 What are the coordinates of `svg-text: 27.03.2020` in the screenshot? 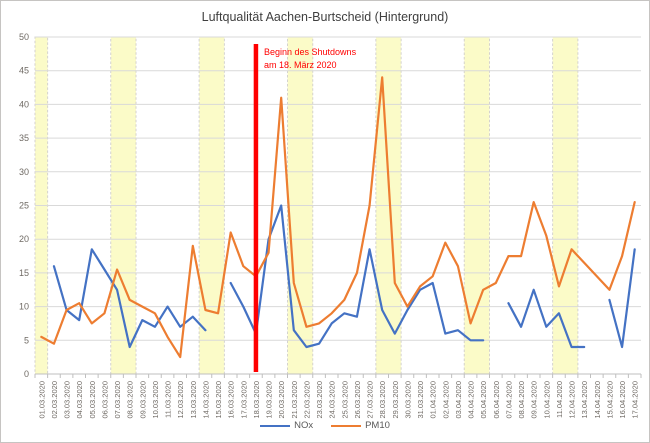 It's located at (370, 400).